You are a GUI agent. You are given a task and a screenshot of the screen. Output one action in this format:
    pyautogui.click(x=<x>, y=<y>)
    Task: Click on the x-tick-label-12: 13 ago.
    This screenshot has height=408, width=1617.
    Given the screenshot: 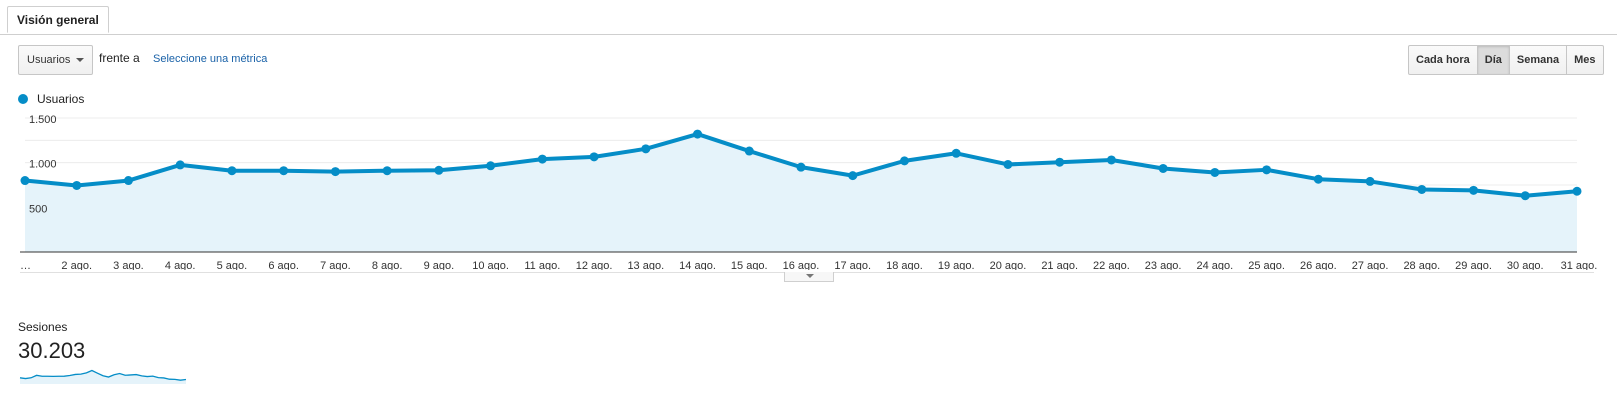 What is the action you would take?
    pyautogui.click(x=645, y=265)
    